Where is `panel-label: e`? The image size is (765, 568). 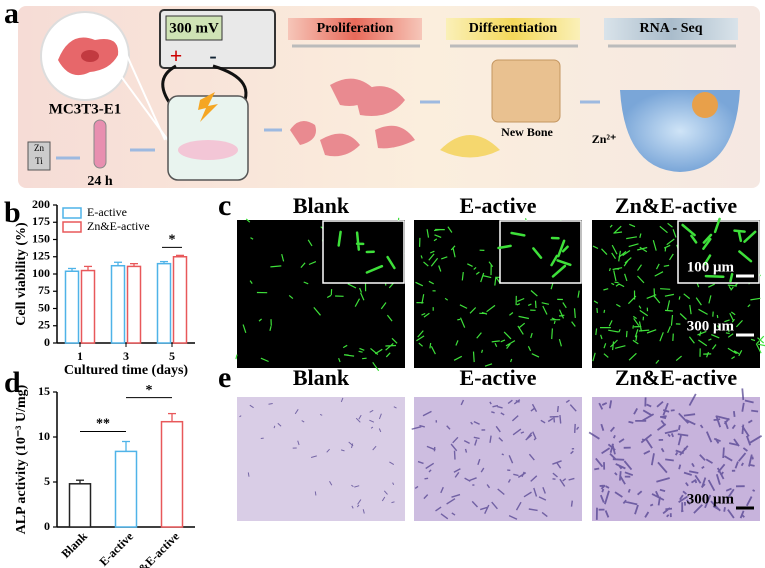
panel-label: e is located at coordinates (224, 377).